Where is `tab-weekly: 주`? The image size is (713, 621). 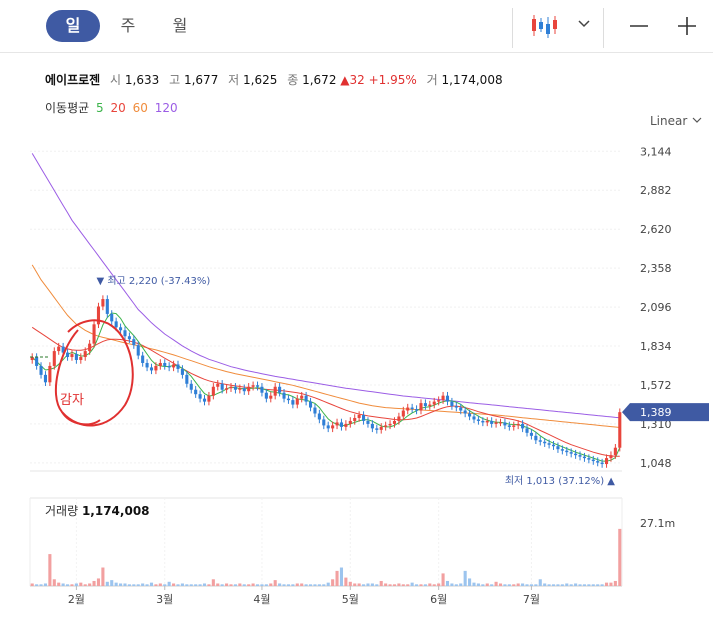
tab-weekly: 주 is located at coordinates (128, 25).